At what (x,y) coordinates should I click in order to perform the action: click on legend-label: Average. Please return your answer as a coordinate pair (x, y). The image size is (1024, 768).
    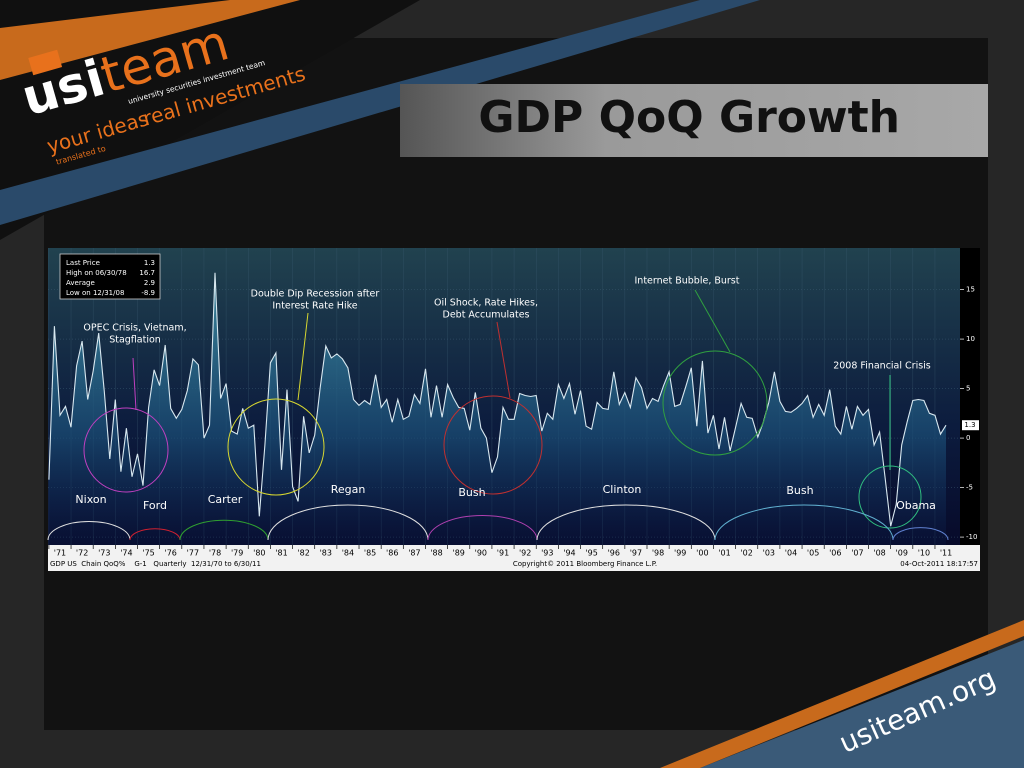
    Looking at the image, I should click on (80, 283).